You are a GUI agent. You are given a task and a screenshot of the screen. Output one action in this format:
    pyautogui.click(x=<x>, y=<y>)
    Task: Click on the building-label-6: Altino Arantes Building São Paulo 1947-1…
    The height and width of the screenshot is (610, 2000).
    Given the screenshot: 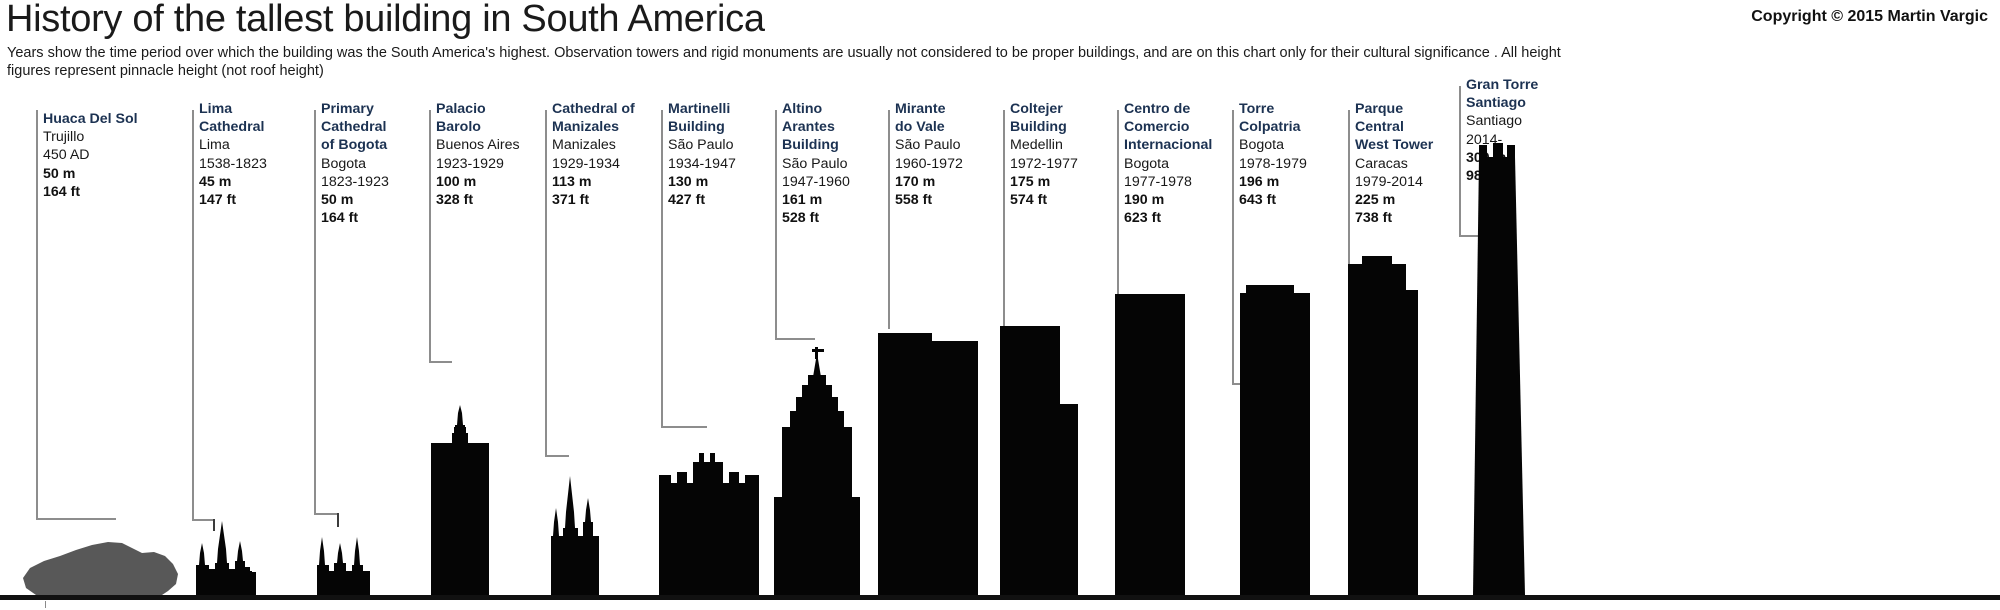 What is the action you would take?
    pyautogui.click(x=812, y=163)
    